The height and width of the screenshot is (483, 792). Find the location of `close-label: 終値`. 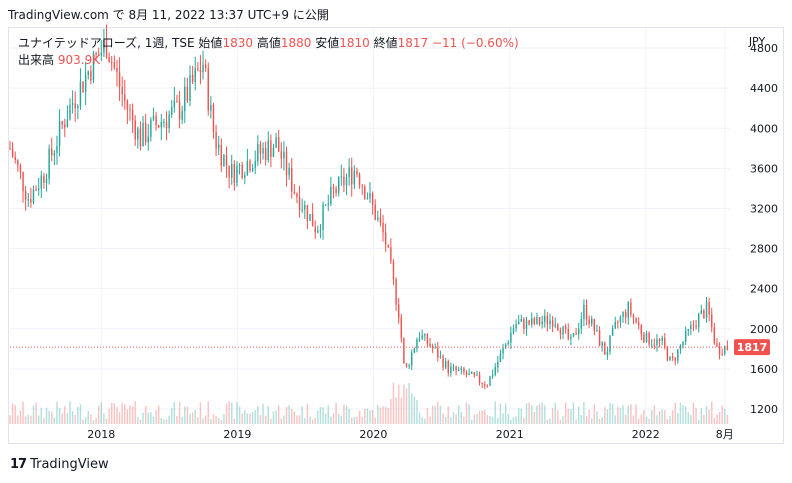

close-label: 終値 is located at coordinates (385, 43).